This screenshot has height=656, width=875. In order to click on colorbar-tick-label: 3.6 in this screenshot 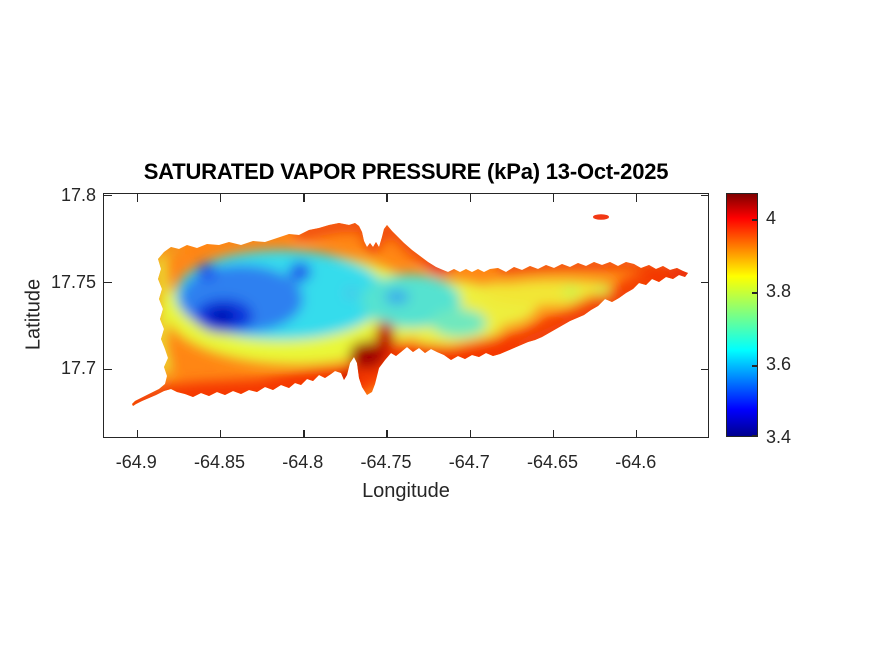, I will do `click(779, 364)`.